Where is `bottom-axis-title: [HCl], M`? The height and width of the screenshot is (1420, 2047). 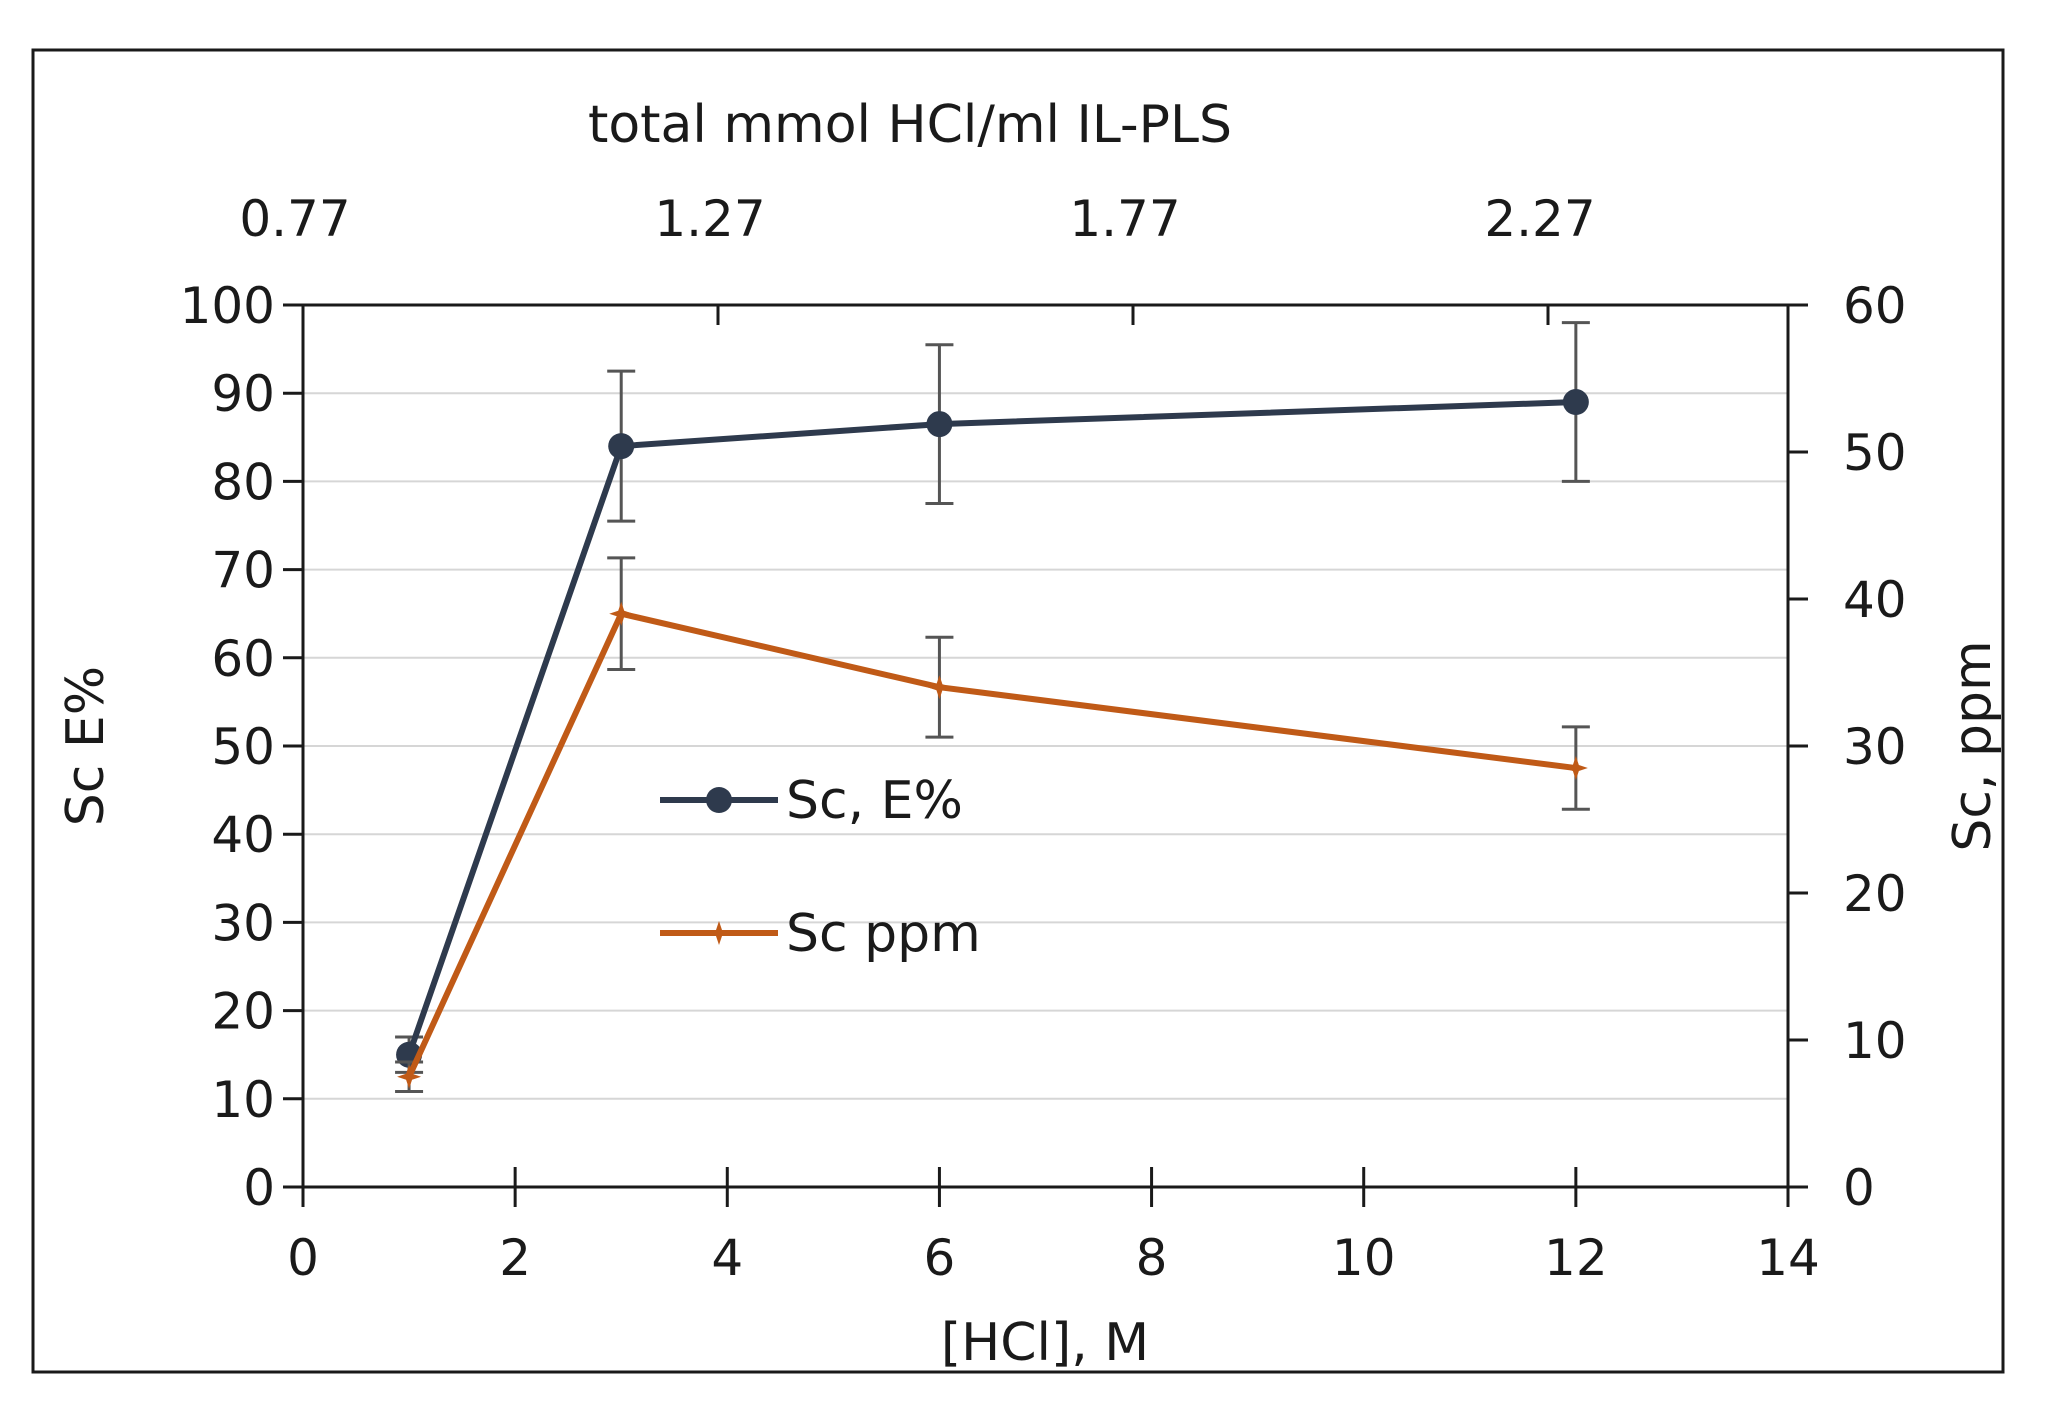 bottom-axis-title: [HCl], M is located at coordinates (1045, 1343).